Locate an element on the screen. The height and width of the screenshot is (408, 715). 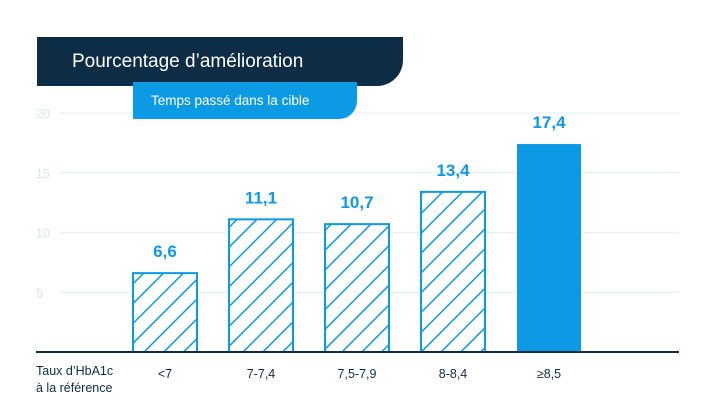
chart-subtitle: Temps passé dans la cible is located at coordinates (245, 100).